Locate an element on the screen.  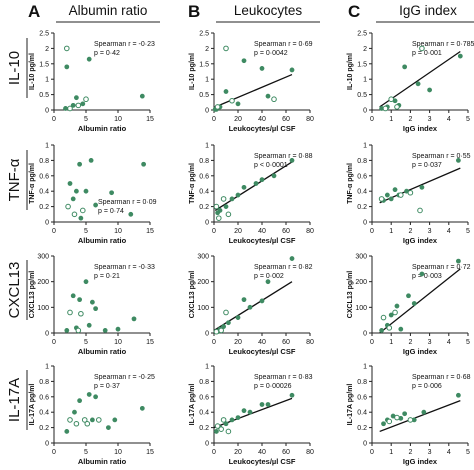
y-axis-label: CXCL13 pg/ml is located at coordinates (350, 295).